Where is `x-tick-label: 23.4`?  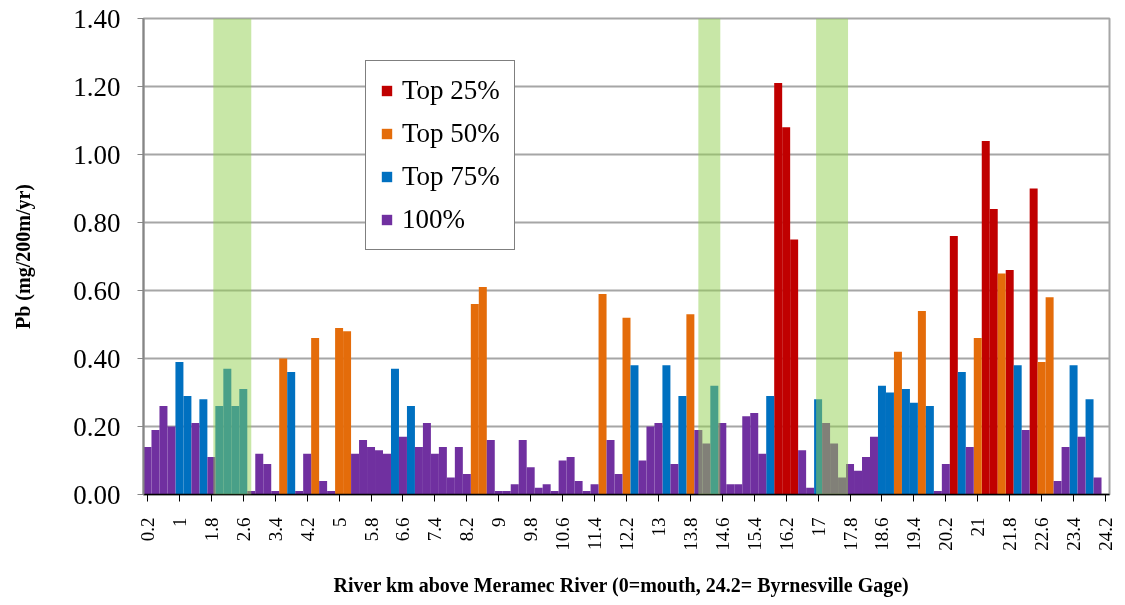
x-tick-label: 23.4 is located at coordinates (1074, 534).